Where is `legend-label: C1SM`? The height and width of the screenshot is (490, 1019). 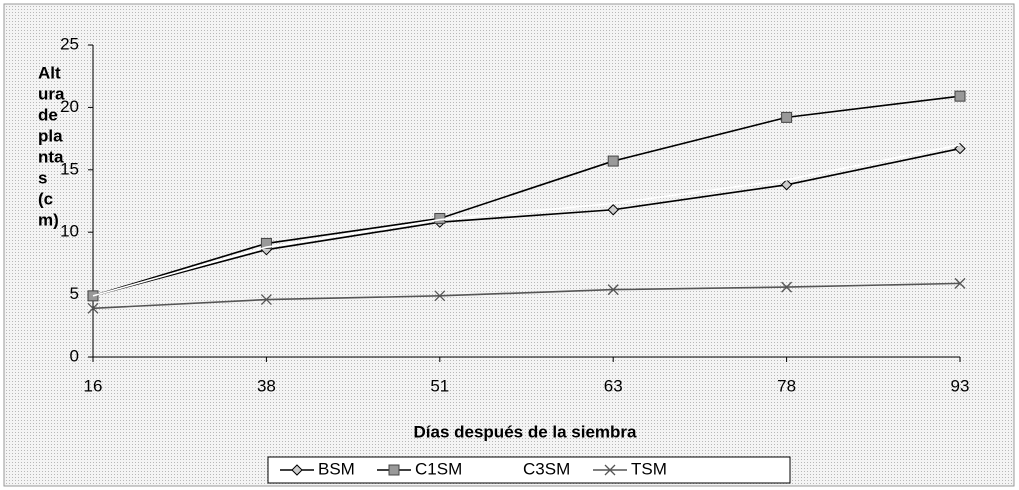 legend-label: C1SM is located at coordinates (438, 468).